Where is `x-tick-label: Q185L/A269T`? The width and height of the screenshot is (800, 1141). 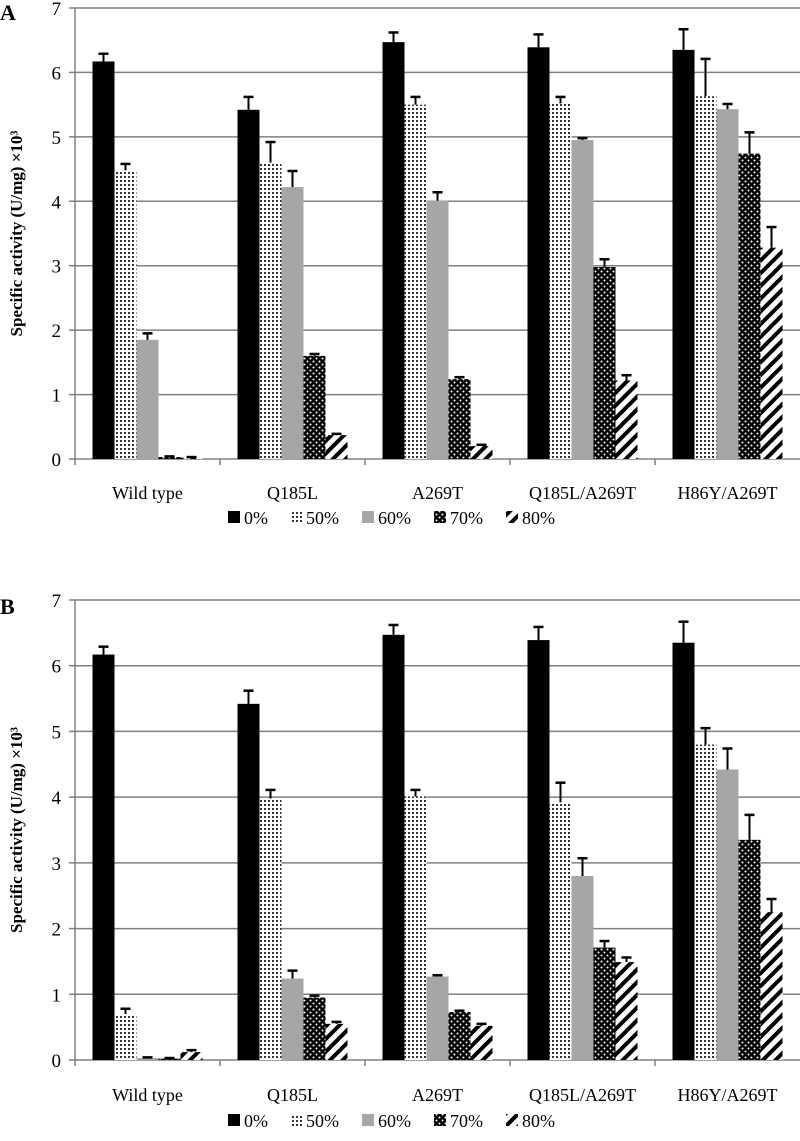 x-tick-label: Q185L/A269T is located at coordinates (582, 493).